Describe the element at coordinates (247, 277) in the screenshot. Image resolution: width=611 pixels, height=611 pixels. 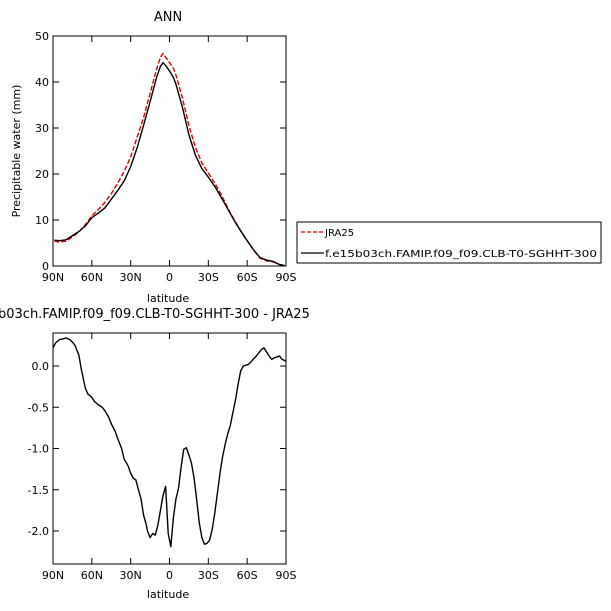
I see `x-tick-label: 60S` at that location.